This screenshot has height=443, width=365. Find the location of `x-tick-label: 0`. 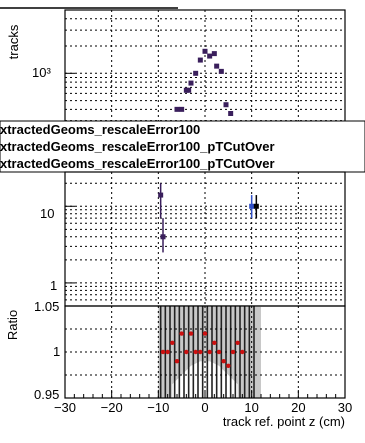

x-tick-label: 0 is located at coordinates (204, 407).